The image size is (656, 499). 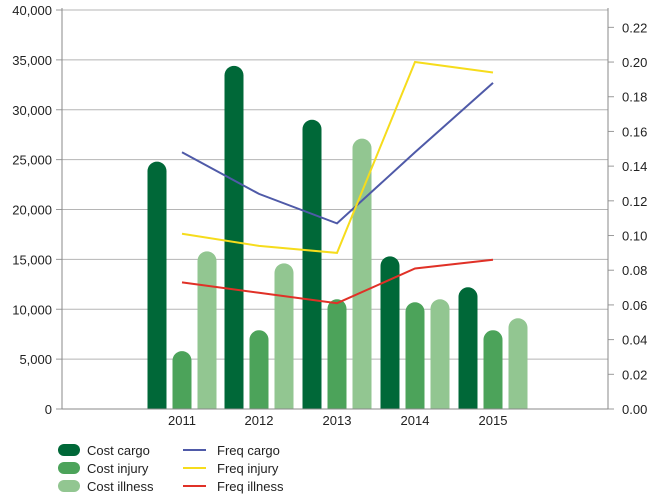 I want to click on x-tick-label: 2012, so click(x=259, y=420).